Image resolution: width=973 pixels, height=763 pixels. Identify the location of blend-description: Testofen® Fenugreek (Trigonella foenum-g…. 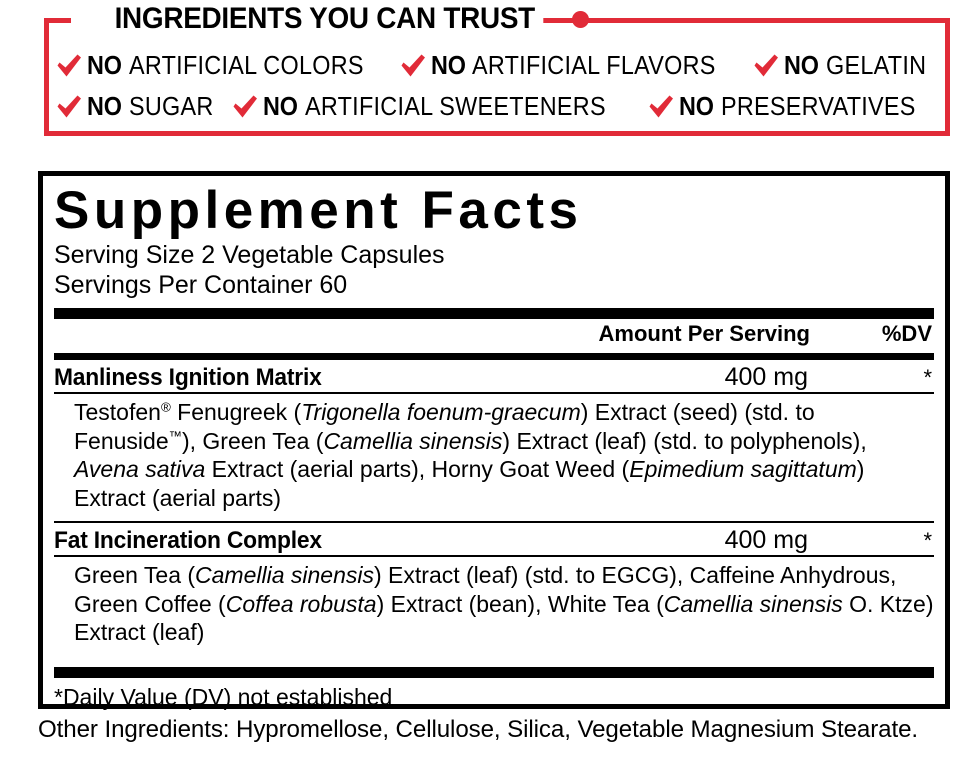
(470, 455).